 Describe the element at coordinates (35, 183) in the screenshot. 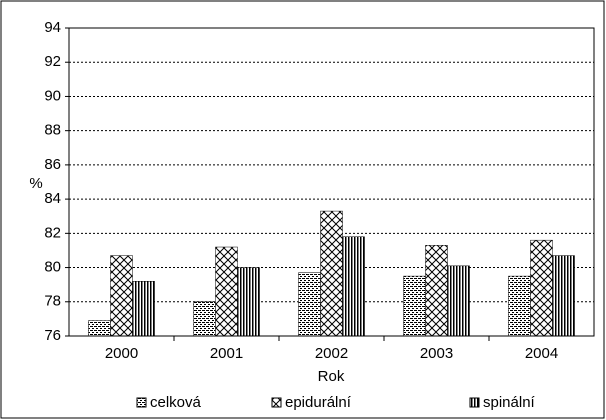

I see `y-axis-label: %` at that location.